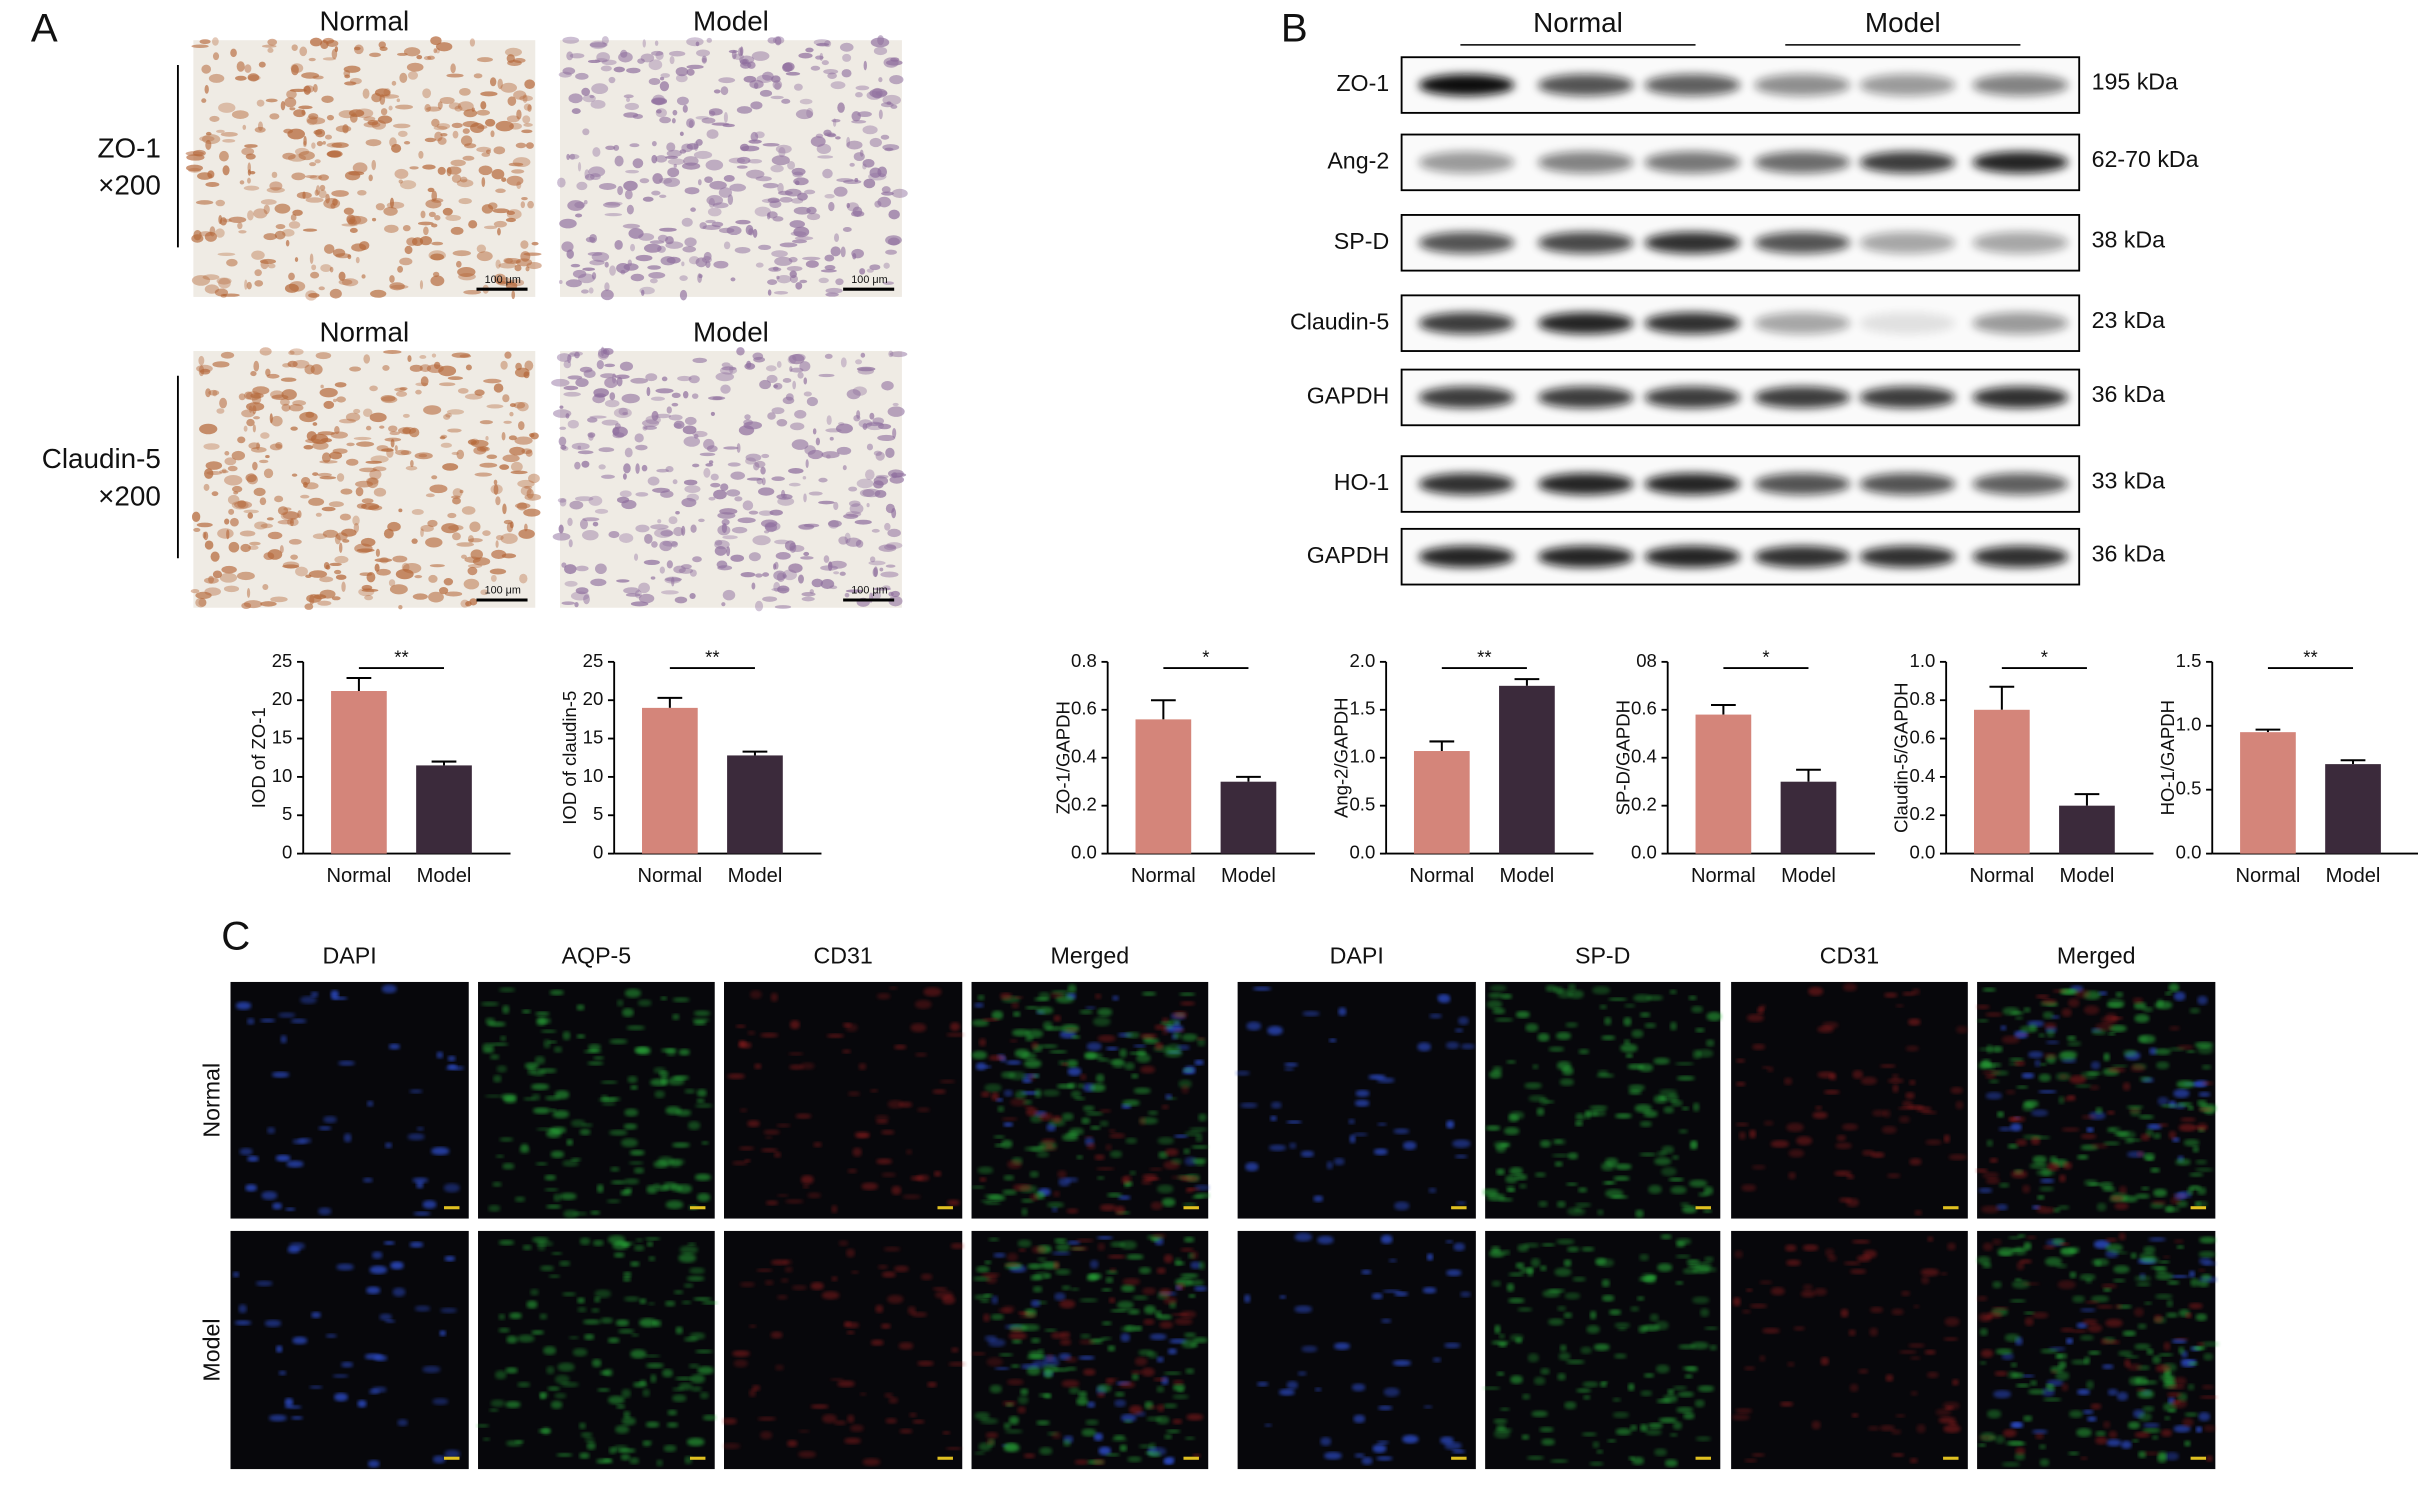 This screenshot has width=2418, height=1500. I want to click on y-tick-label: 0.8, so click(1923, 698).